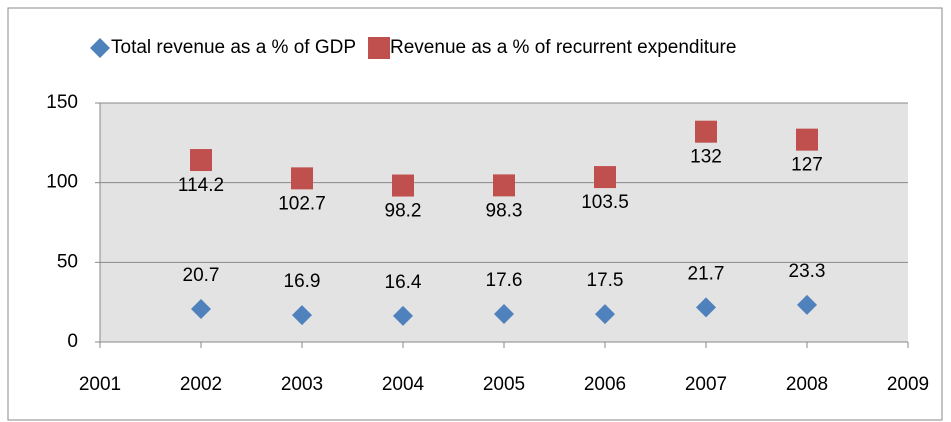  Describe the element at coordinates (302, 281) in the screenshot. I see `data-label: 16.9` at that location.